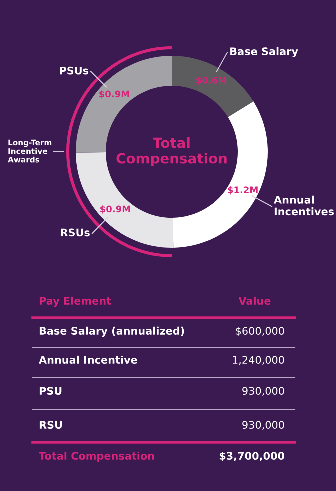 The height and width of the screenshot is (491, 336). Describe the element at coordinates (264, 52) in the screenshot. I see `slice-label: Base Salary` at that location.